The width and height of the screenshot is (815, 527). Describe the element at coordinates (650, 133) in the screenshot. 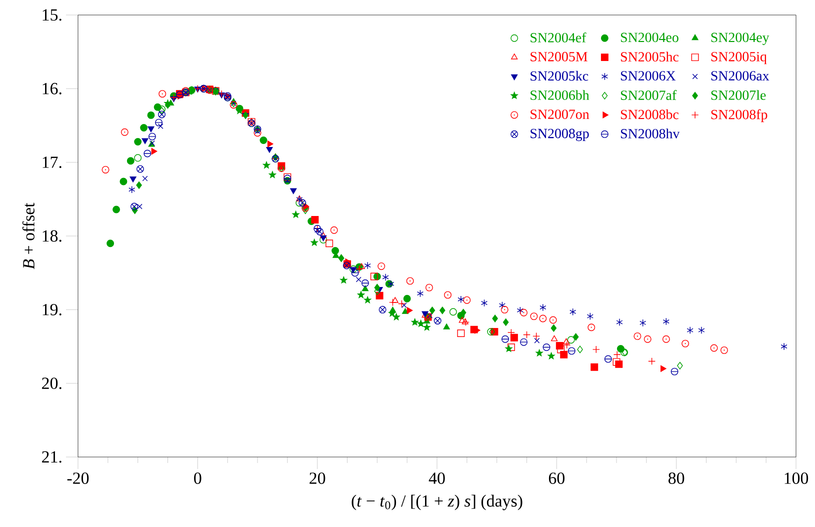

I see `legend-label: SN2008hv` at that location.